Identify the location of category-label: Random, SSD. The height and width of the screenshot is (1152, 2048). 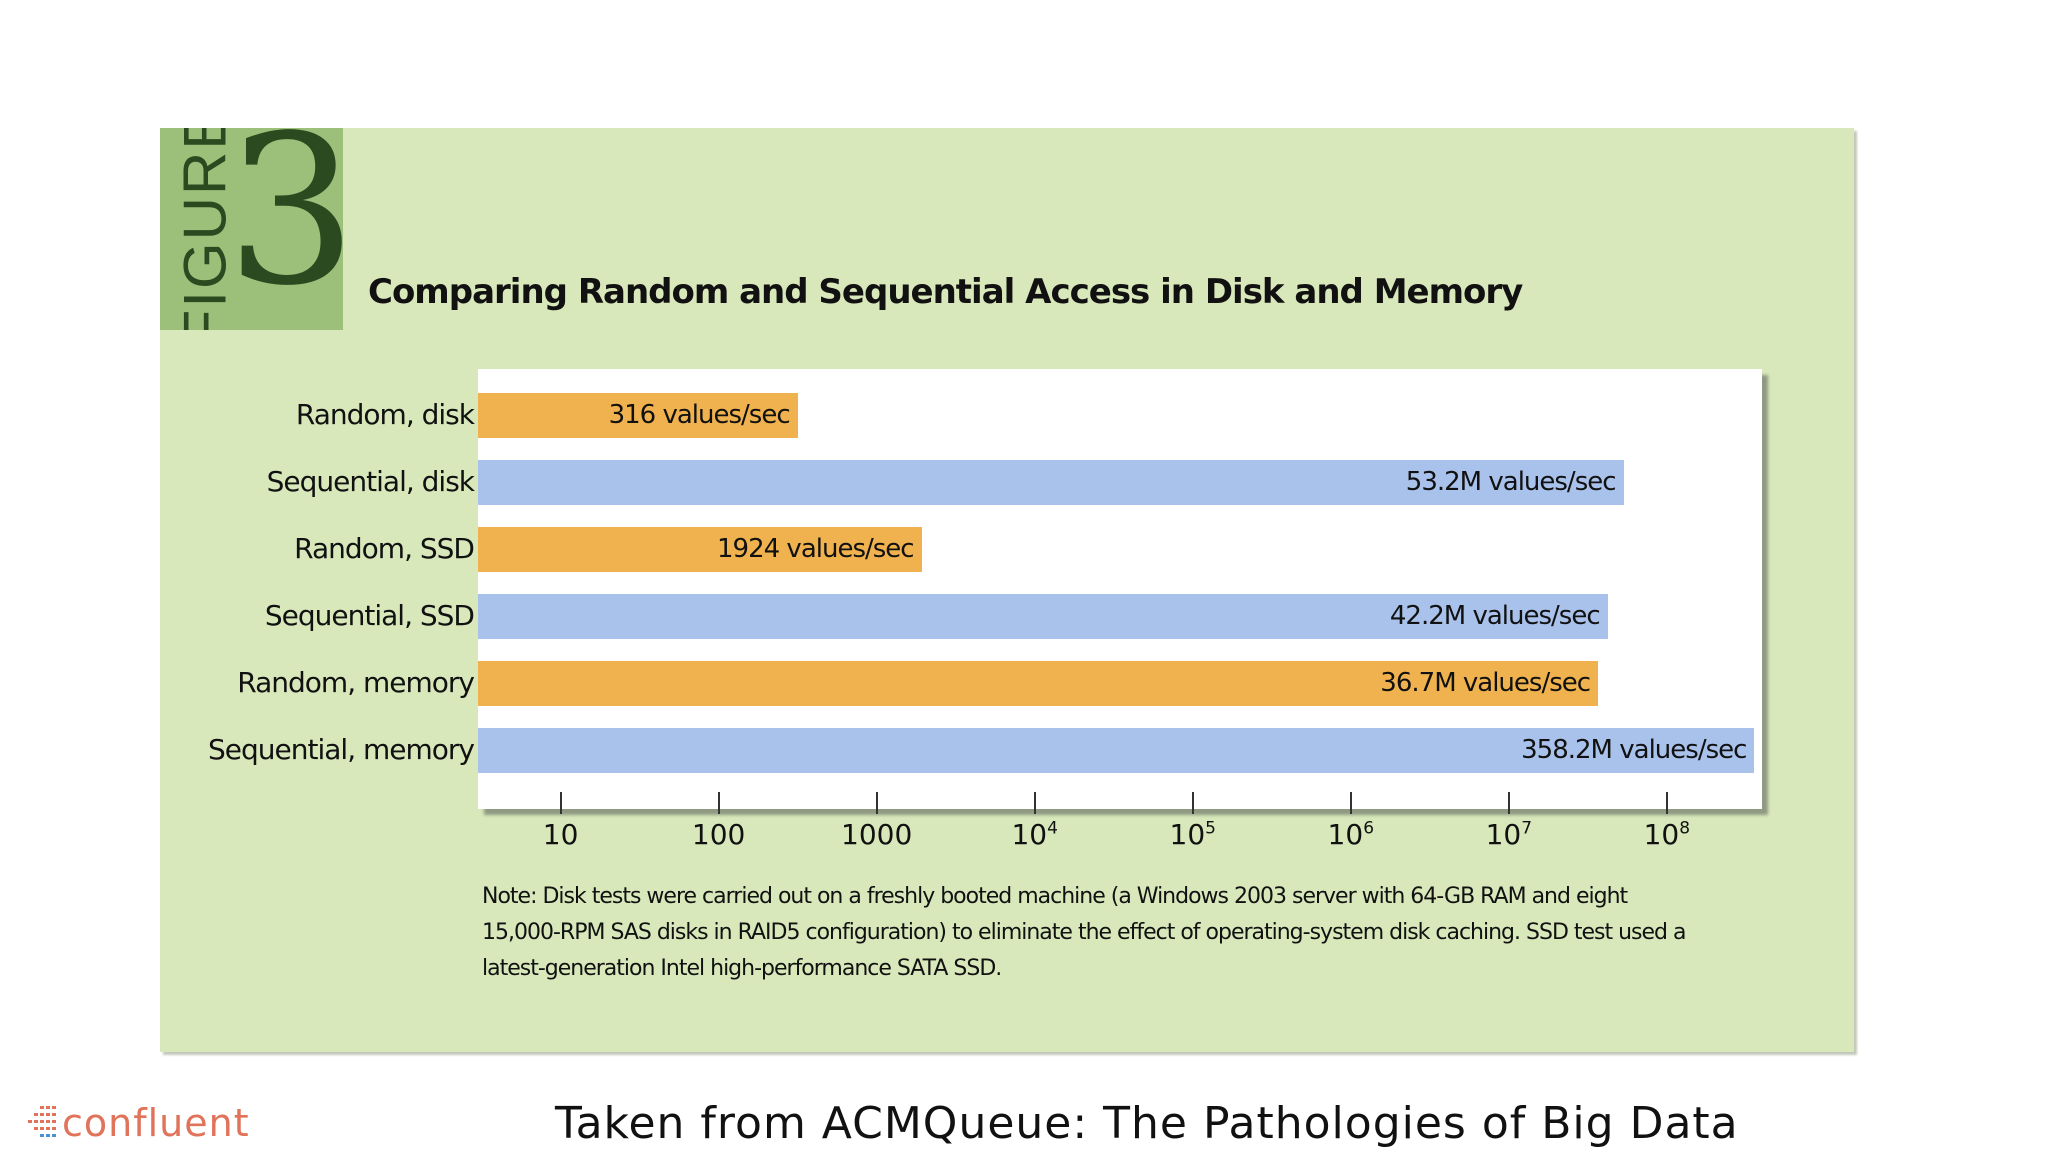
(384, 548).